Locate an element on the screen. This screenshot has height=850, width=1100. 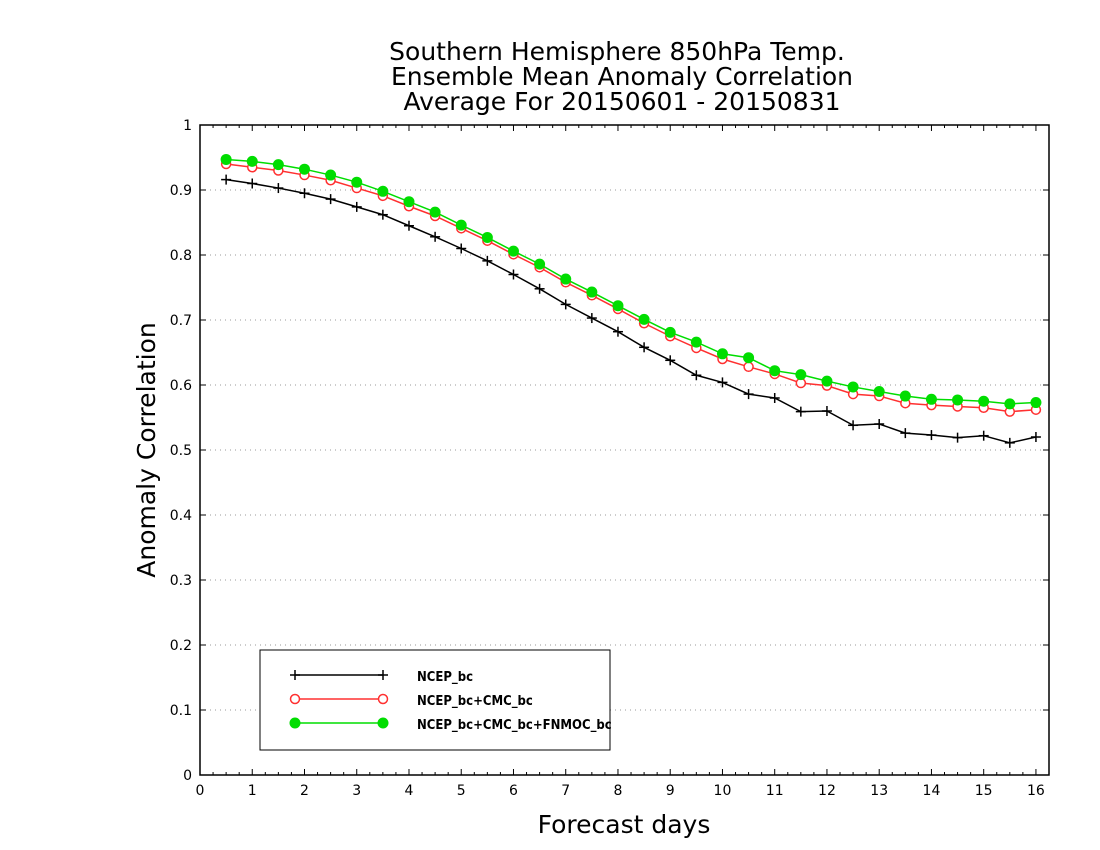
legend-box is located at coordinates (435, 700).